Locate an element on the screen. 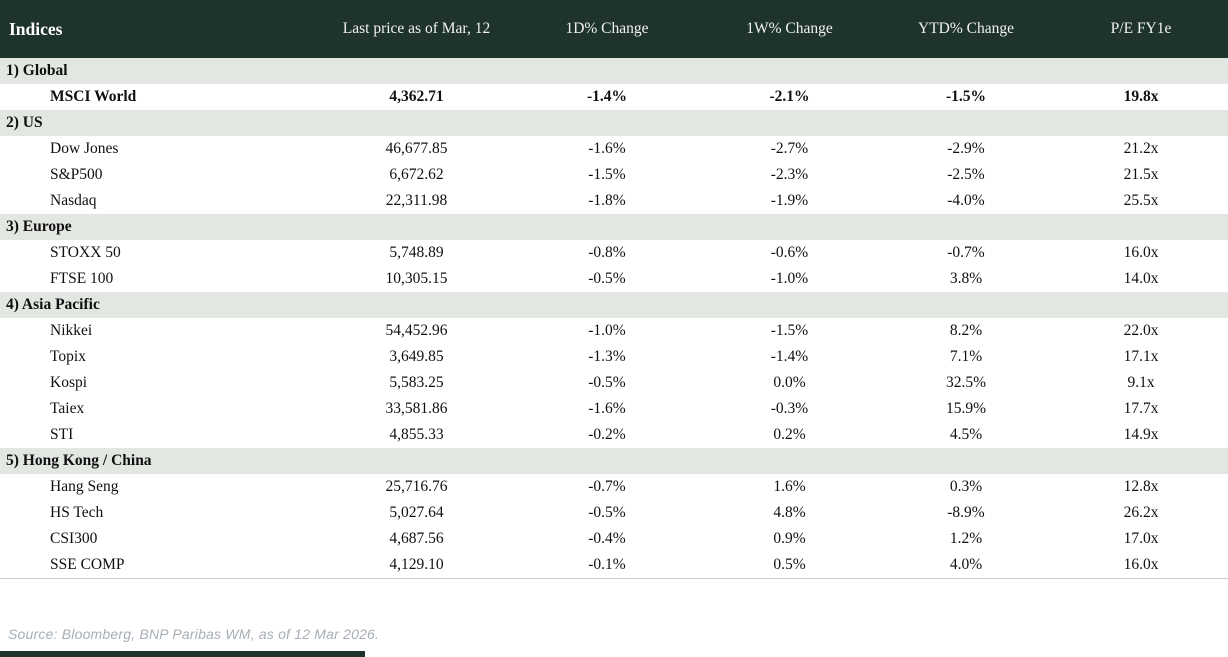  index-name-cell: Nasdaq is located at coordinates (73, 200).